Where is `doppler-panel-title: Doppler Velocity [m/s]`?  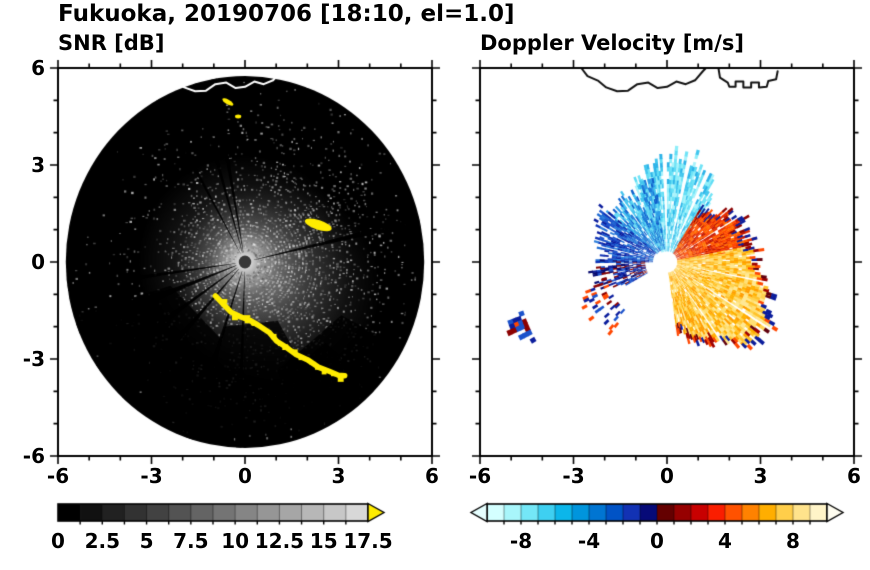
doppler-panel-title: Doppler Velocity [m/s] is located at coordinates (612, 43).